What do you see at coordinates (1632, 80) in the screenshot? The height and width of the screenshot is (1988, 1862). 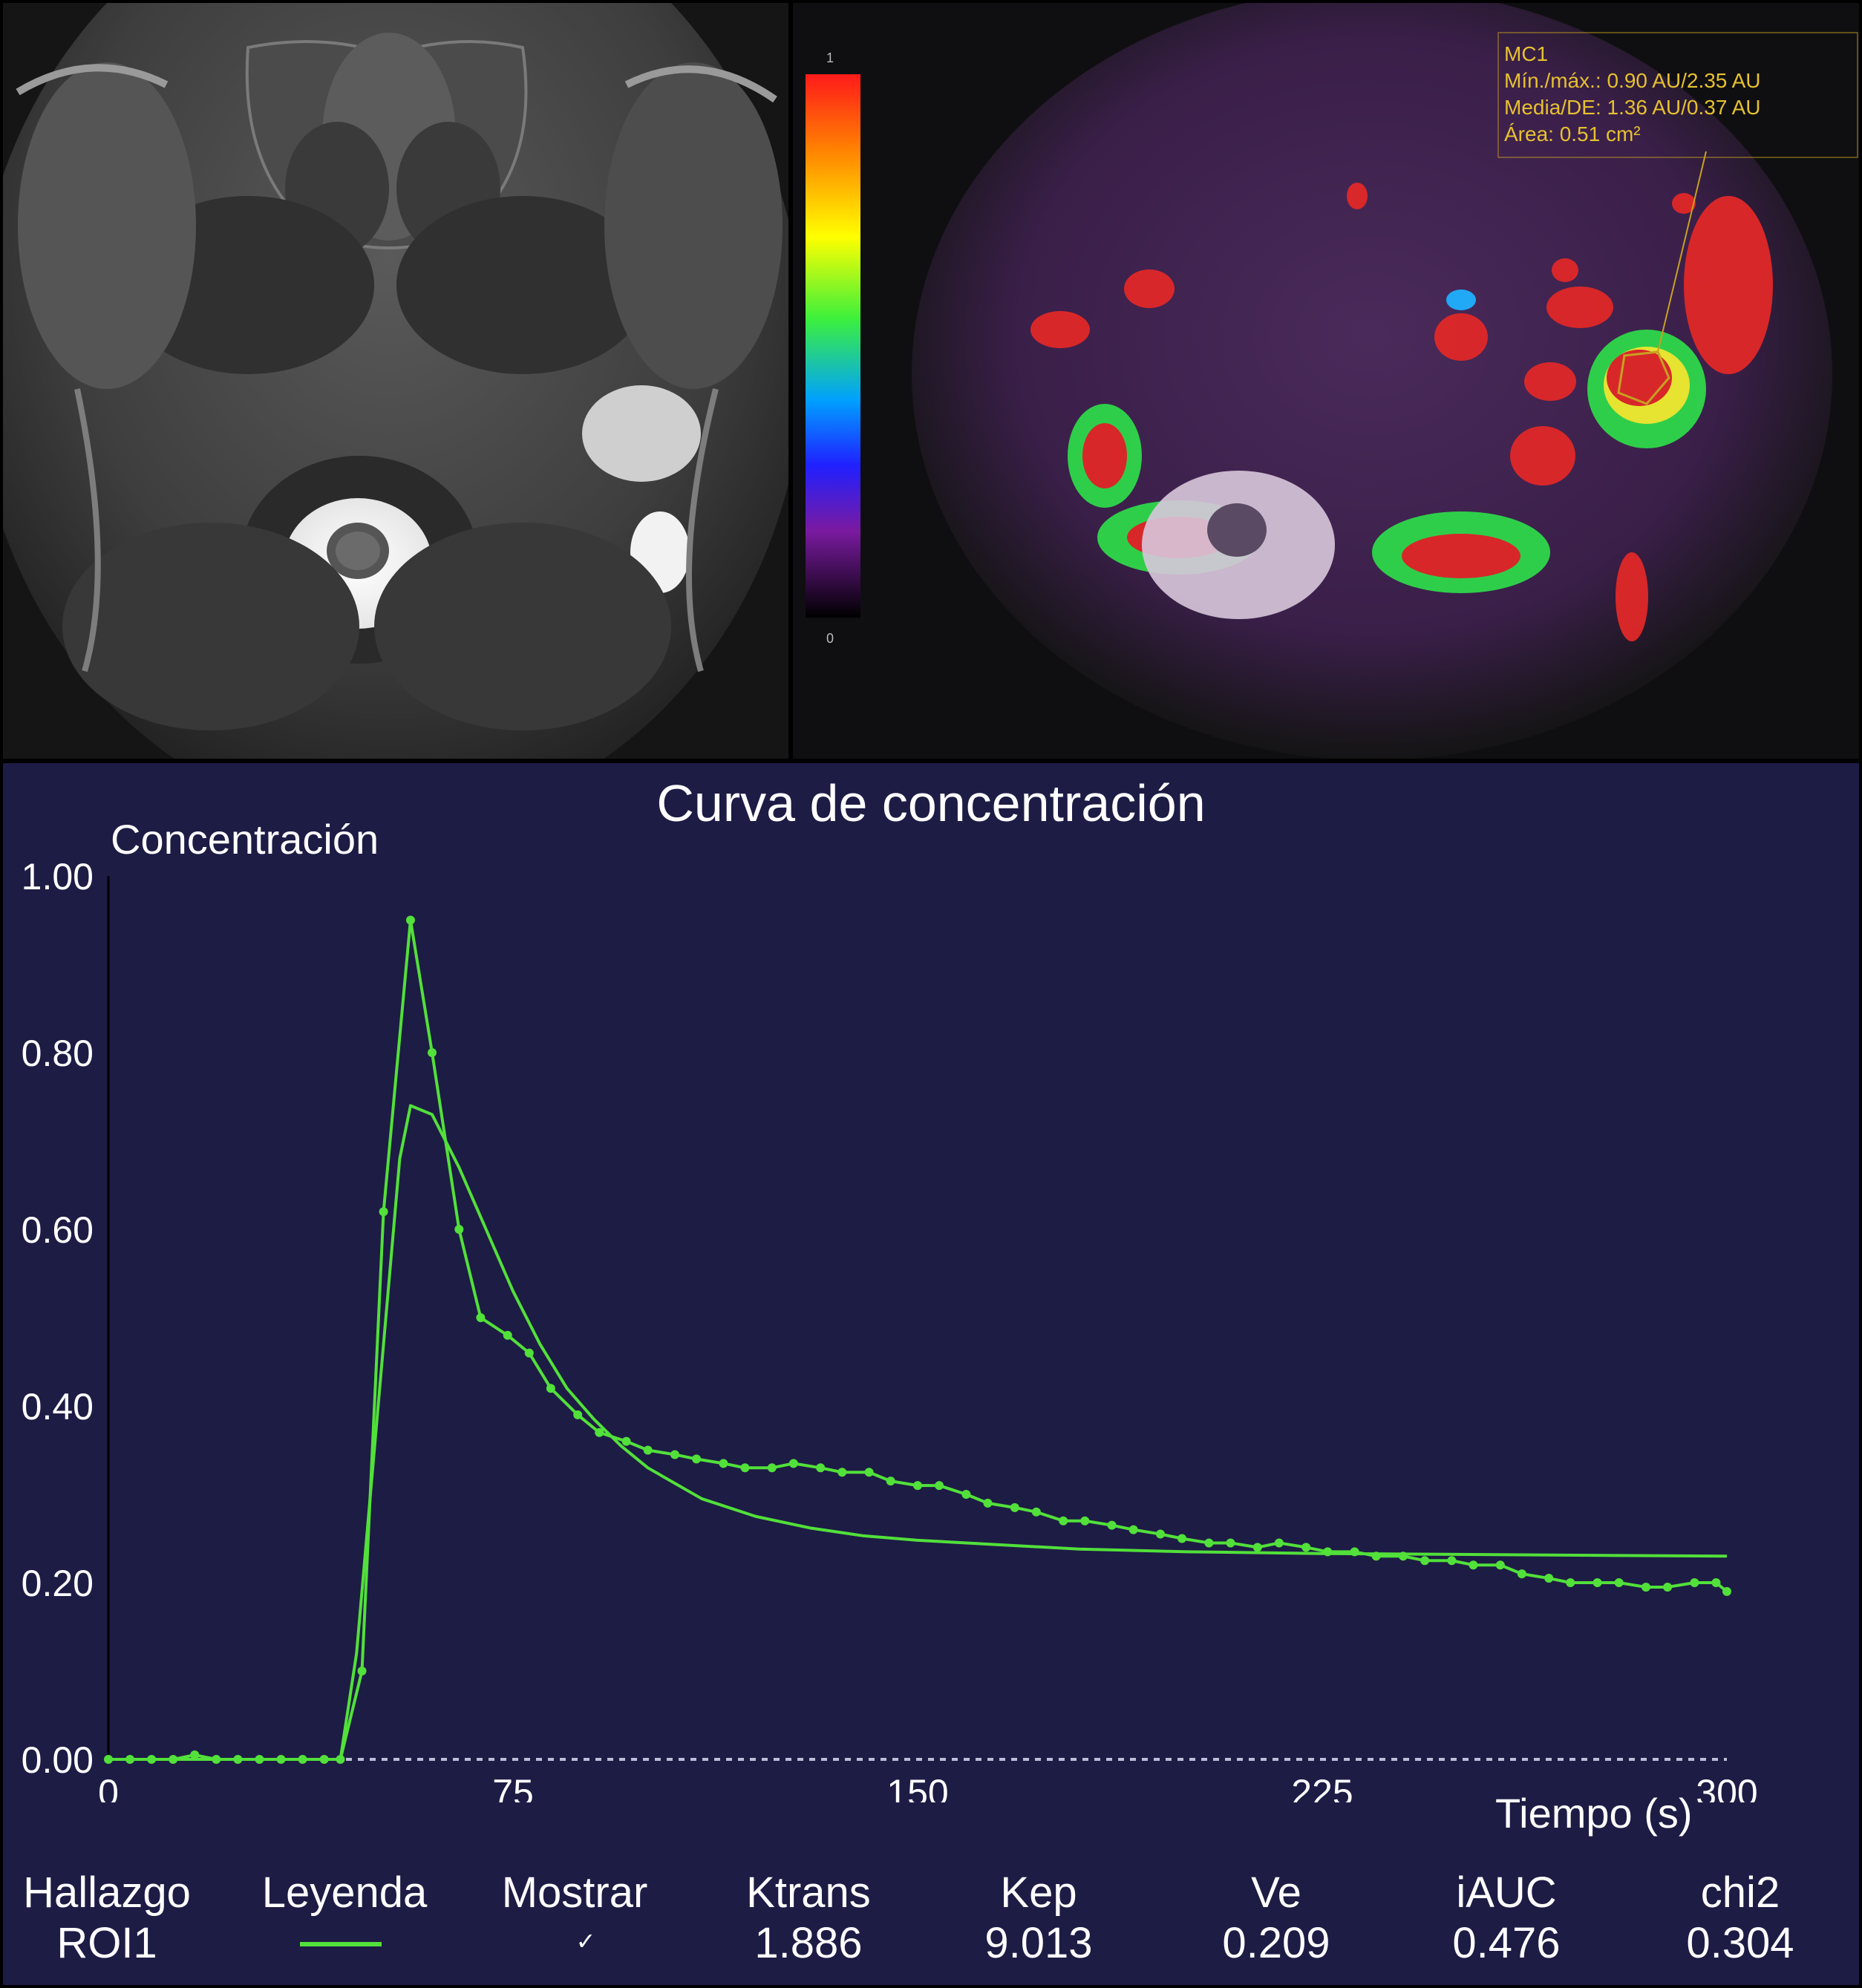 I see `roi-min-max: Mín./máx.: 0.90 AU/2.35 AU` at bounding box center [1632, 80].